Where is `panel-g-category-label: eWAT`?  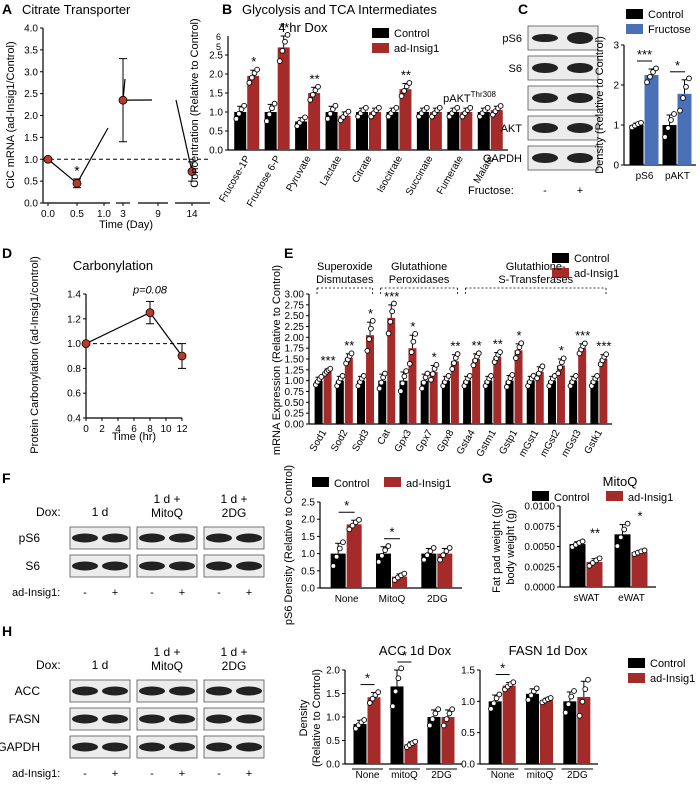 panel-g-category-label: eWAT is located at coordinates (631, 598).